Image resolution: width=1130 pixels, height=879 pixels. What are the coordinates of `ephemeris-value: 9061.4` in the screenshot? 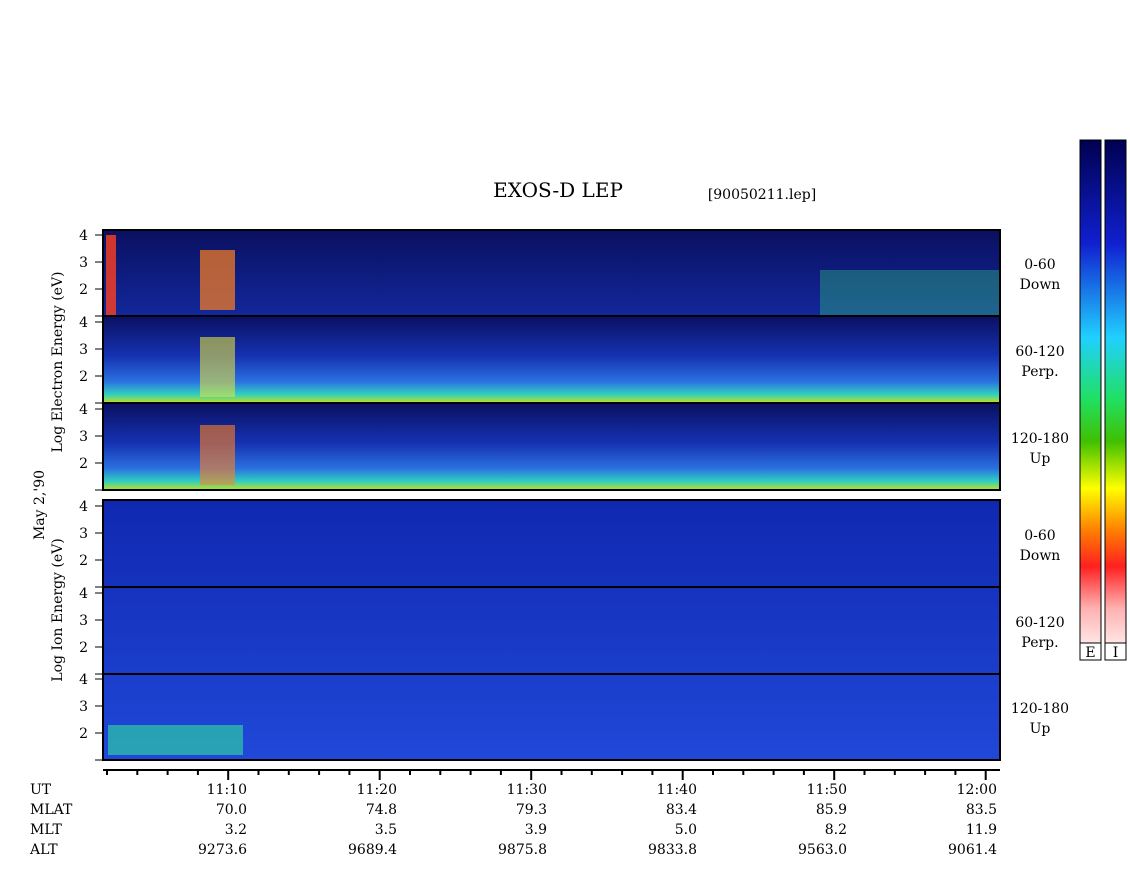 It's located at (972, 850).